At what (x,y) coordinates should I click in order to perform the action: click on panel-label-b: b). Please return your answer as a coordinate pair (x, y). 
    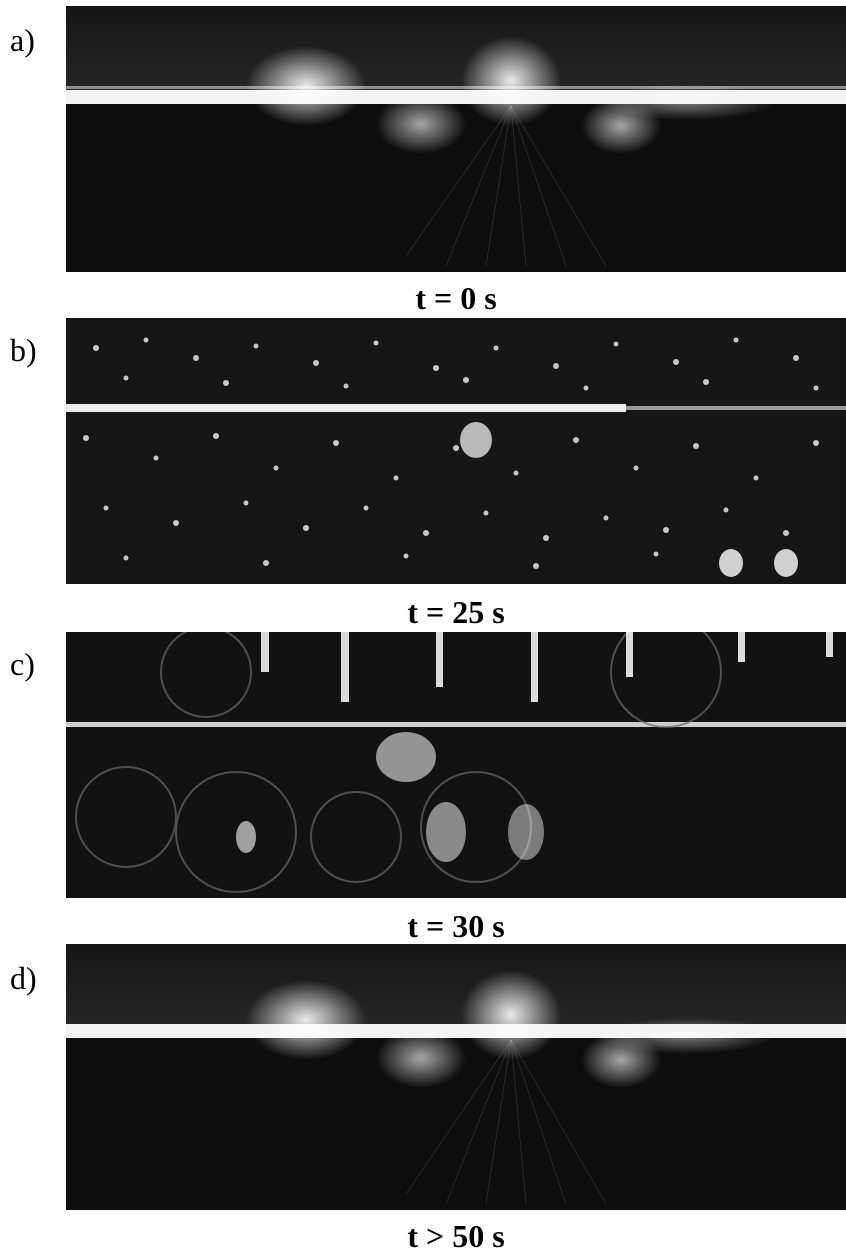
    Looking at the image, I should click on (23, 350).